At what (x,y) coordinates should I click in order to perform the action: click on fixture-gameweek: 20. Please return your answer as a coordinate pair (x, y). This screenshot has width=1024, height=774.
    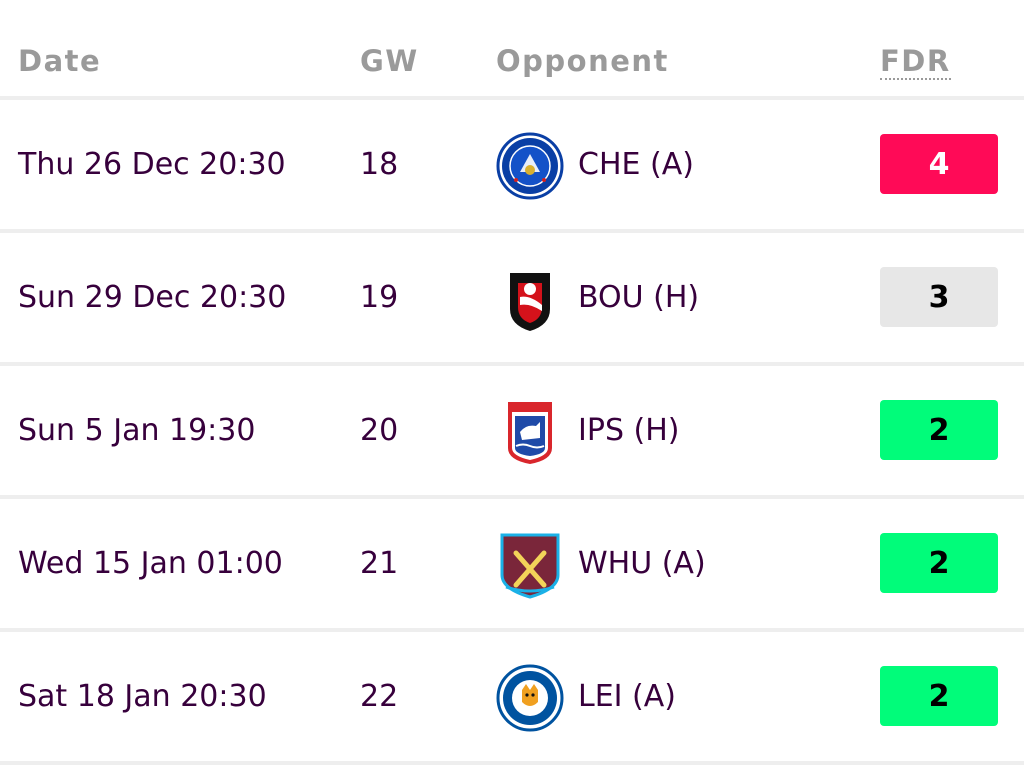
    Looking at the image, I should click on (379, 430).